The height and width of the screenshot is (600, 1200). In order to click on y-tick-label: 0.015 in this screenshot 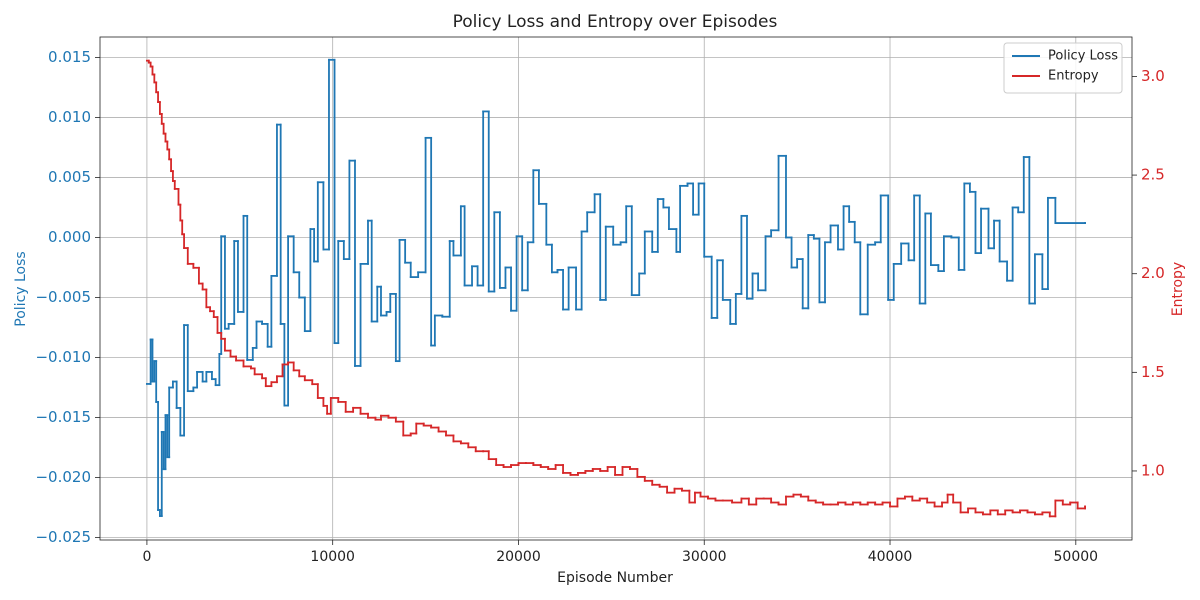, I will do `click(69, 57)`.